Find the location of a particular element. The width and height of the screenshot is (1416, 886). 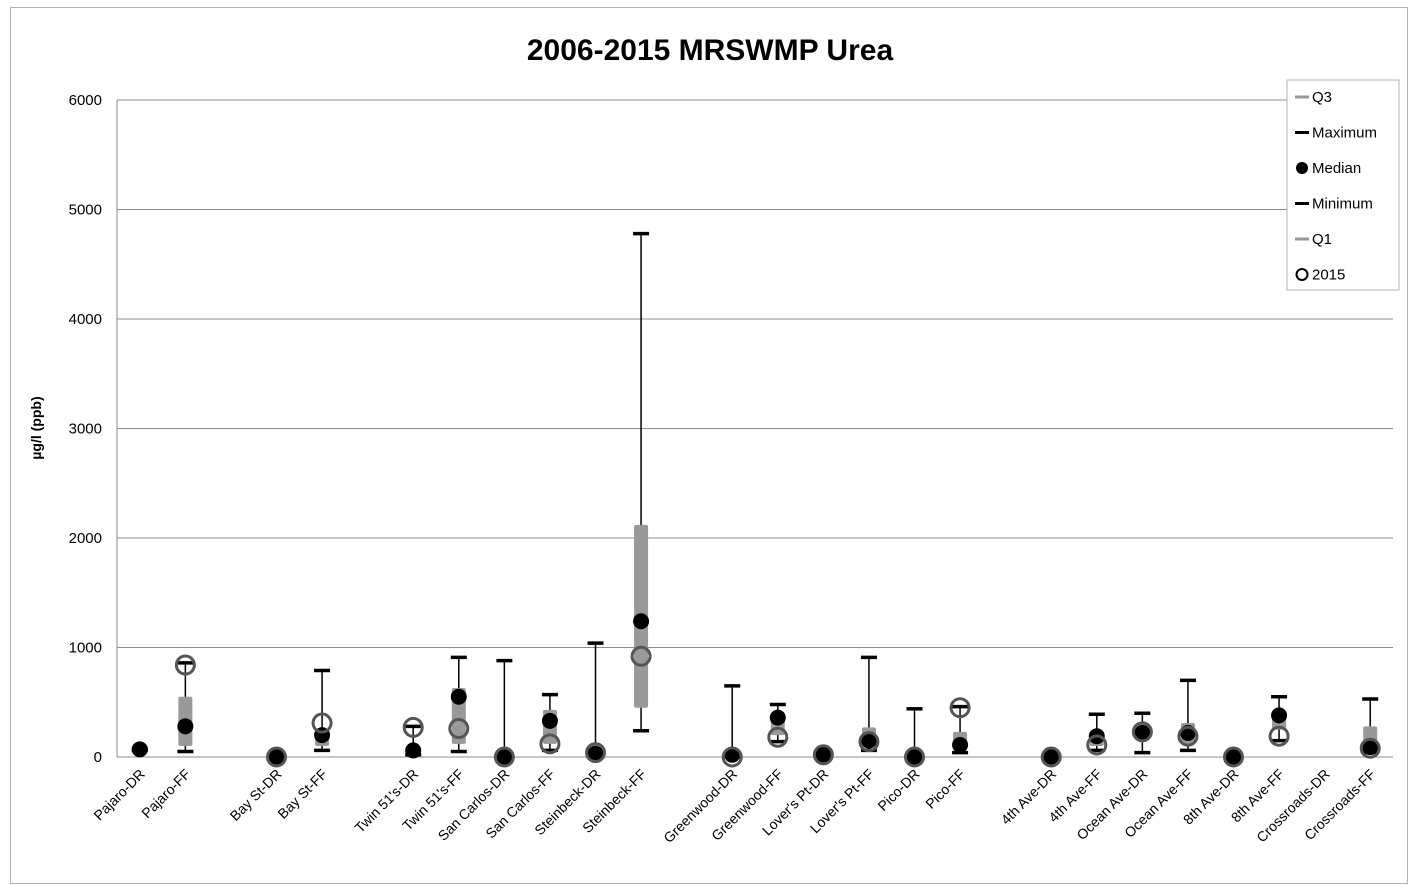

x-tick-label: Pajaro-DR is located at coordinates (119, 795).